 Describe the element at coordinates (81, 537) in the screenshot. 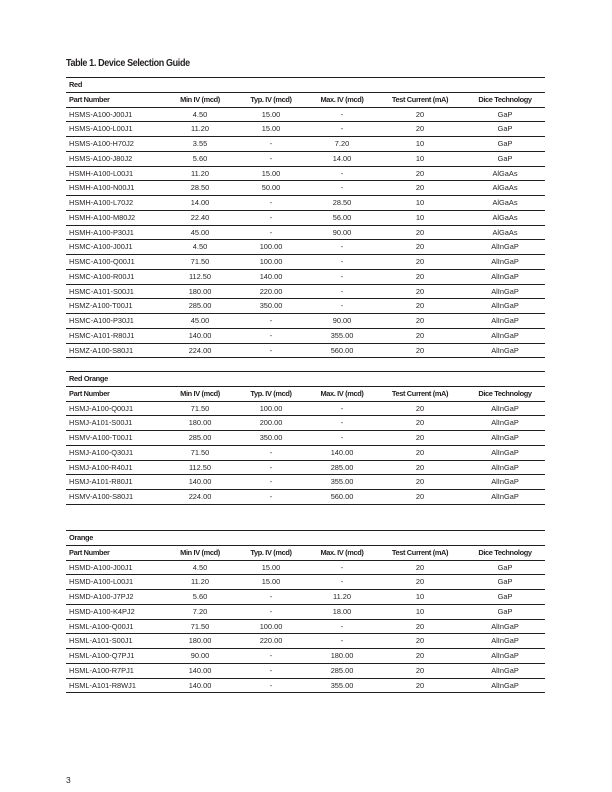

I see `section-label: Orange` at that location.